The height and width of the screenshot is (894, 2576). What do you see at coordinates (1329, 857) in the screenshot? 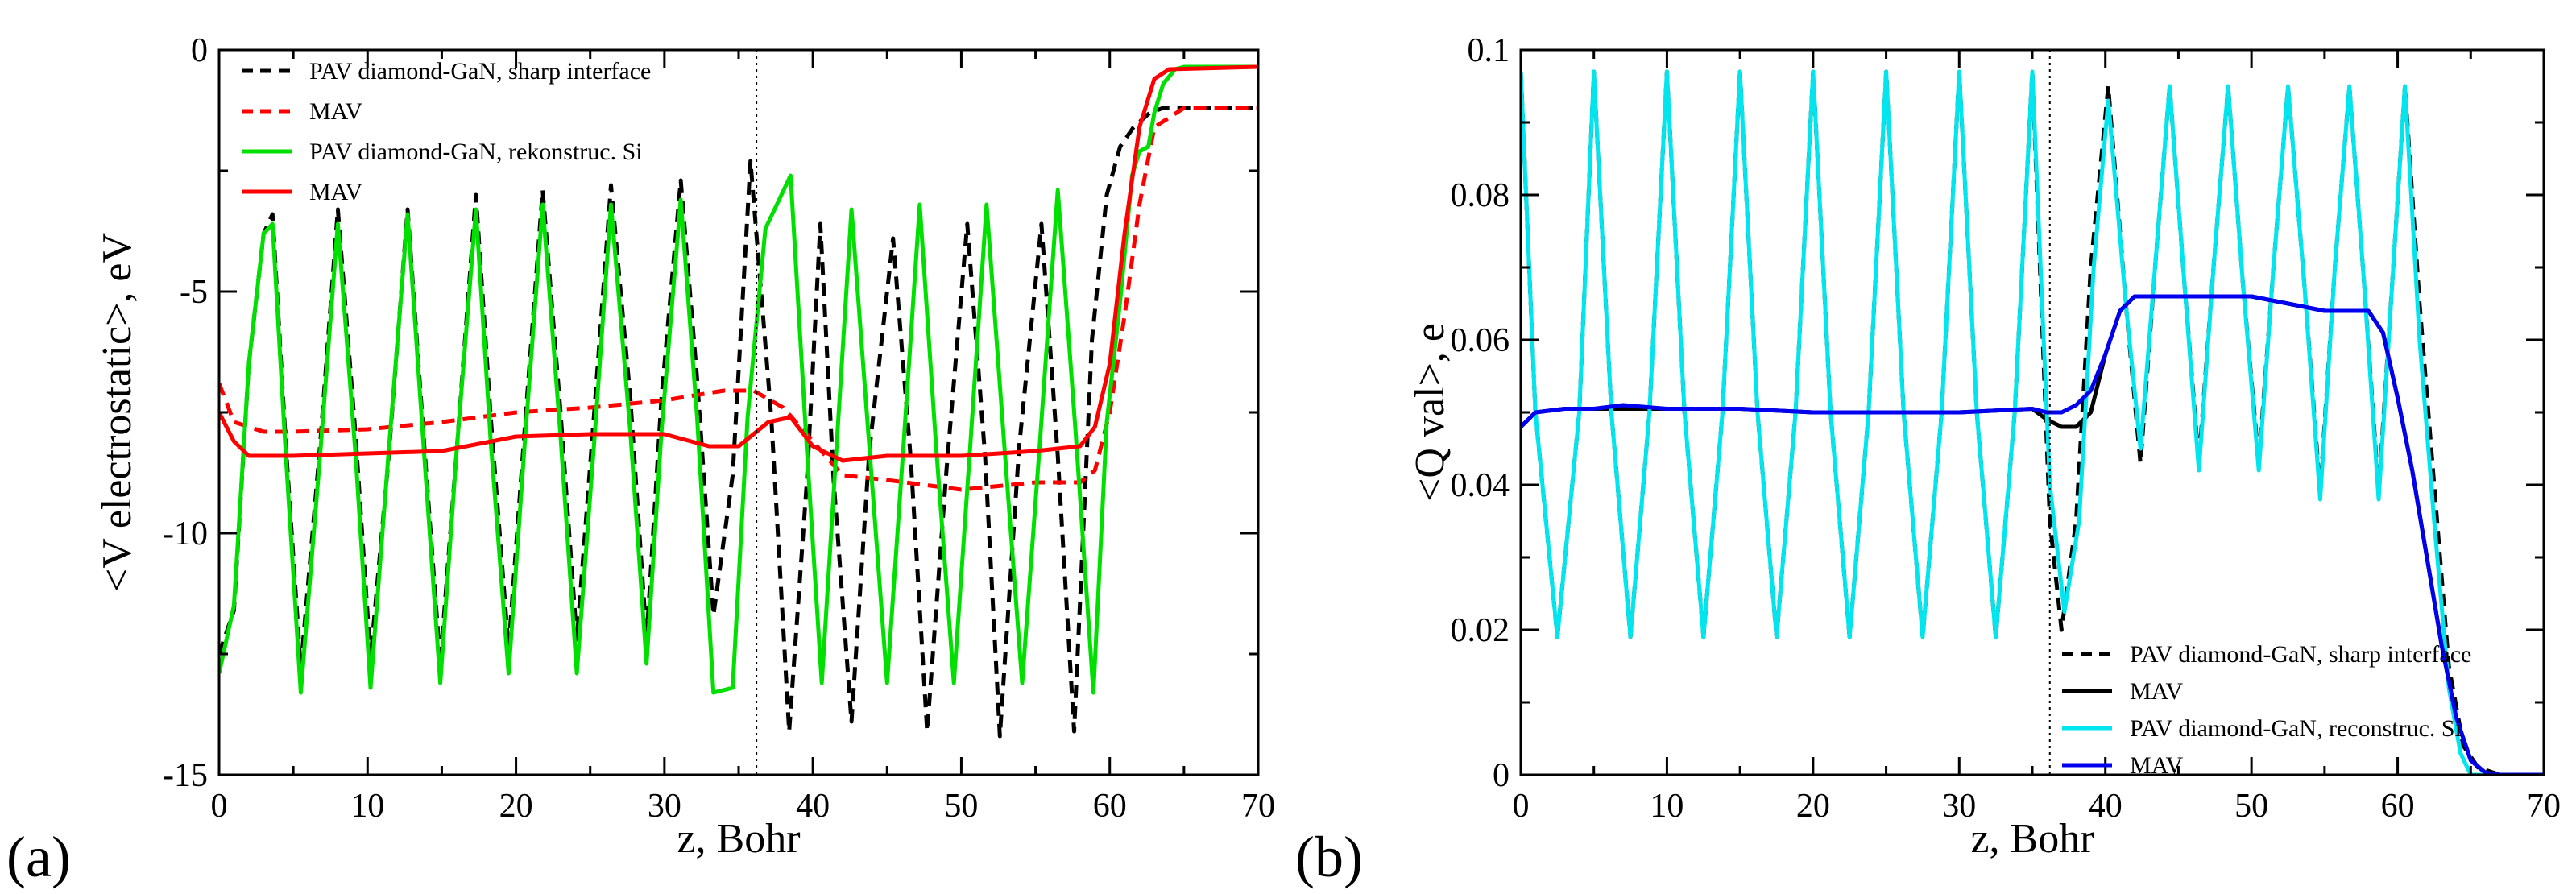
I see `panel-label: (b)` at bounding box center [1329, 857].